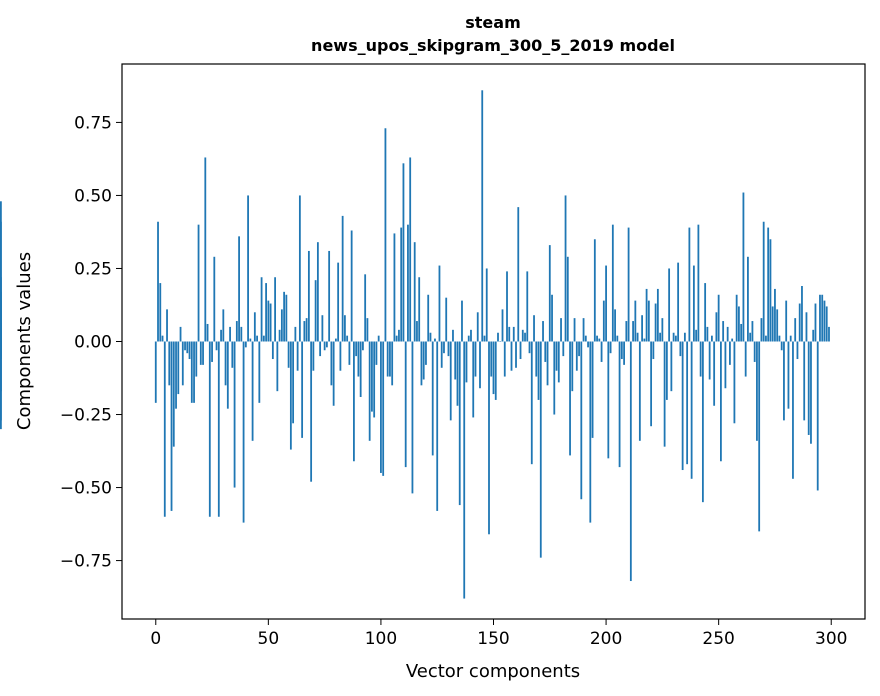 The width and height of the screenshot is (880, 696). Describe the element at coordinates (493, 22) in the screenshot. I see `chart-title-line-1: steam` at that location.